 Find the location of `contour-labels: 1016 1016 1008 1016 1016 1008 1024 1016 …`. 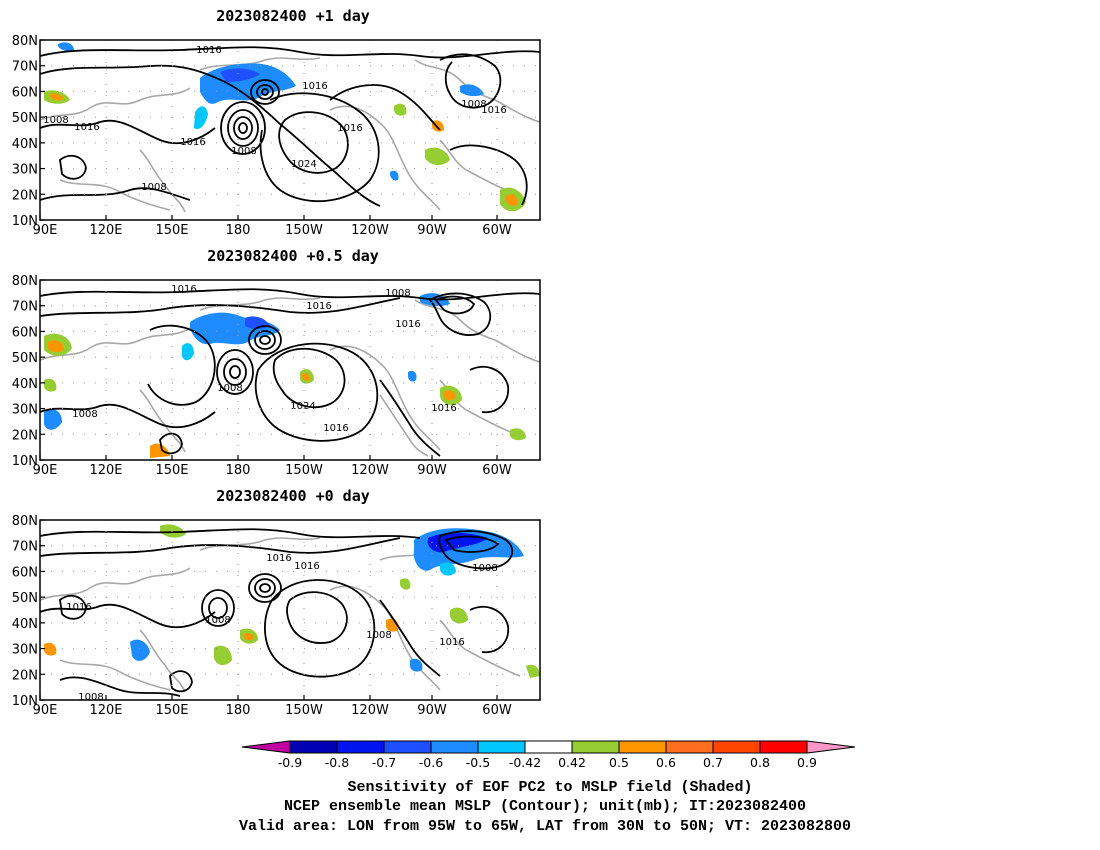

contour-labels: 1016 1016 1008 1016 1016 1008 1024 1016 … is located at coordinates (274, 119).